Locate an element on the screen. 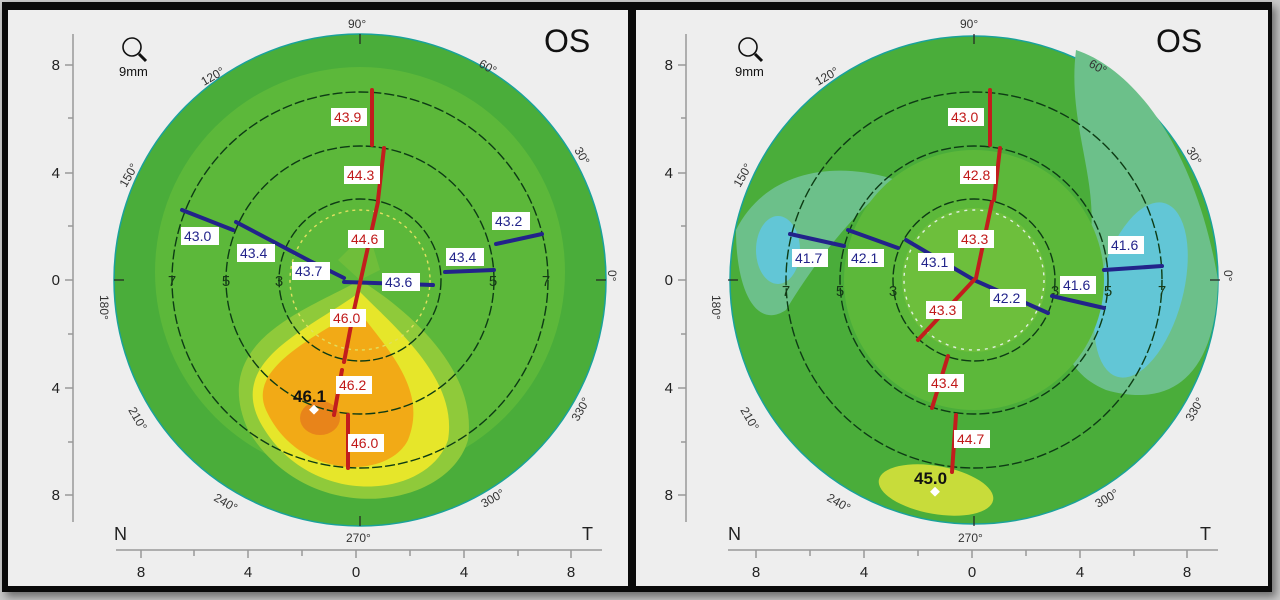 The height and width of the screenshot is (600, 1280). max-k-label: 45.0 is located at coordinates (930, 478).